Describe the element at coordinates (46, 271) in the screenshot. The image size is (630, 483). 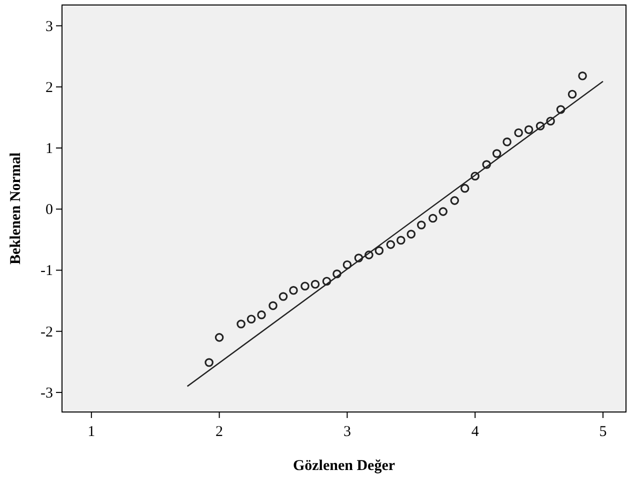
I see `y-tick-label: -1` at that location.